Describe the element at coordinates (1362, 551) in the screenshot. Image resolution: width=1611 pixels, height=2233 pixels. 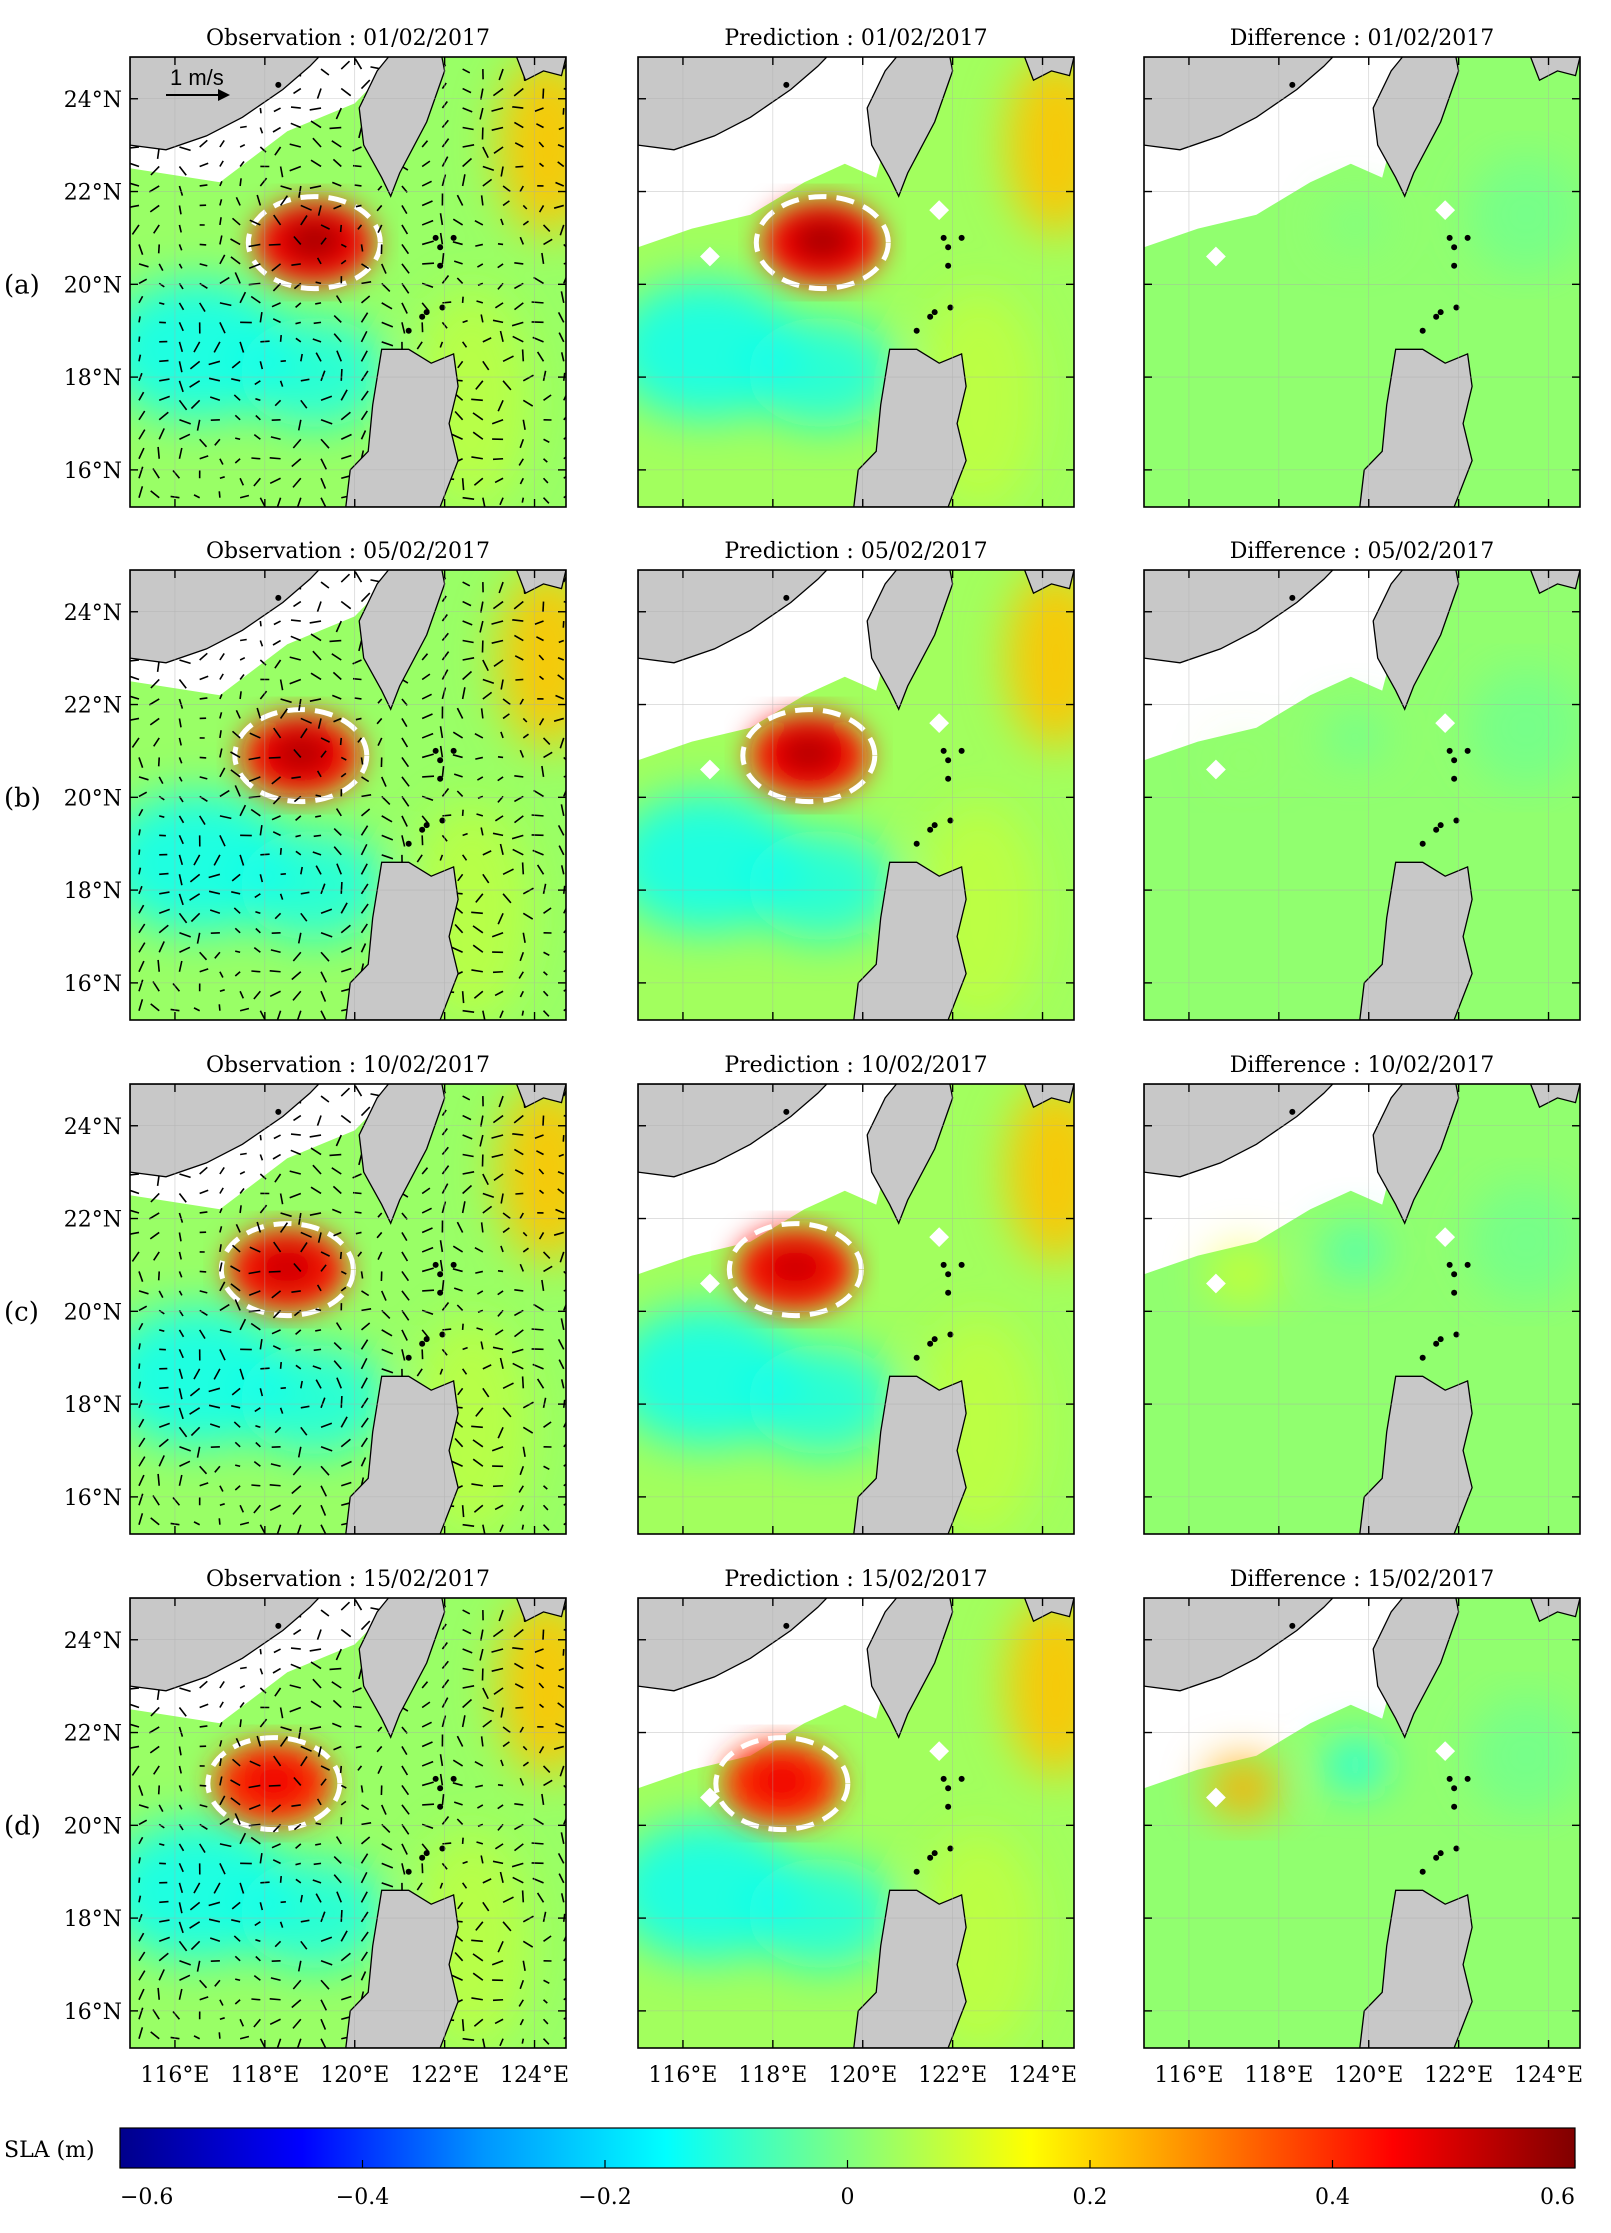
I see `panel-title: Difference : 05/02/2017` at that location.